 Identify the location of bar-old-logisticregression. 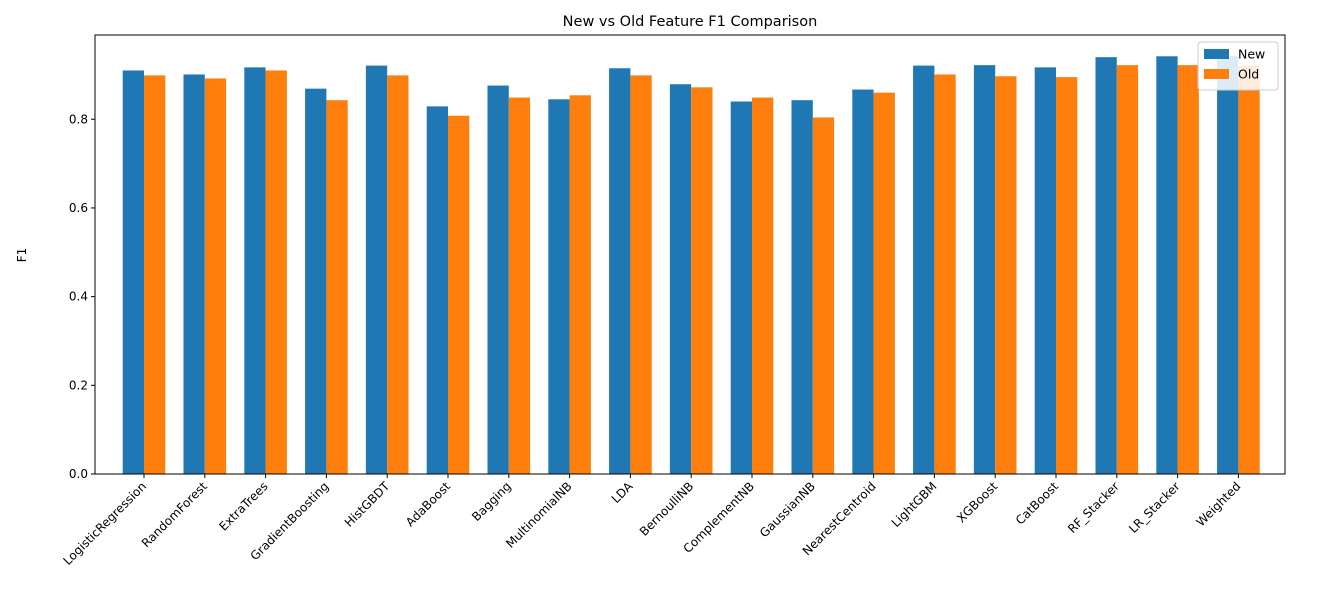
(155, 274).